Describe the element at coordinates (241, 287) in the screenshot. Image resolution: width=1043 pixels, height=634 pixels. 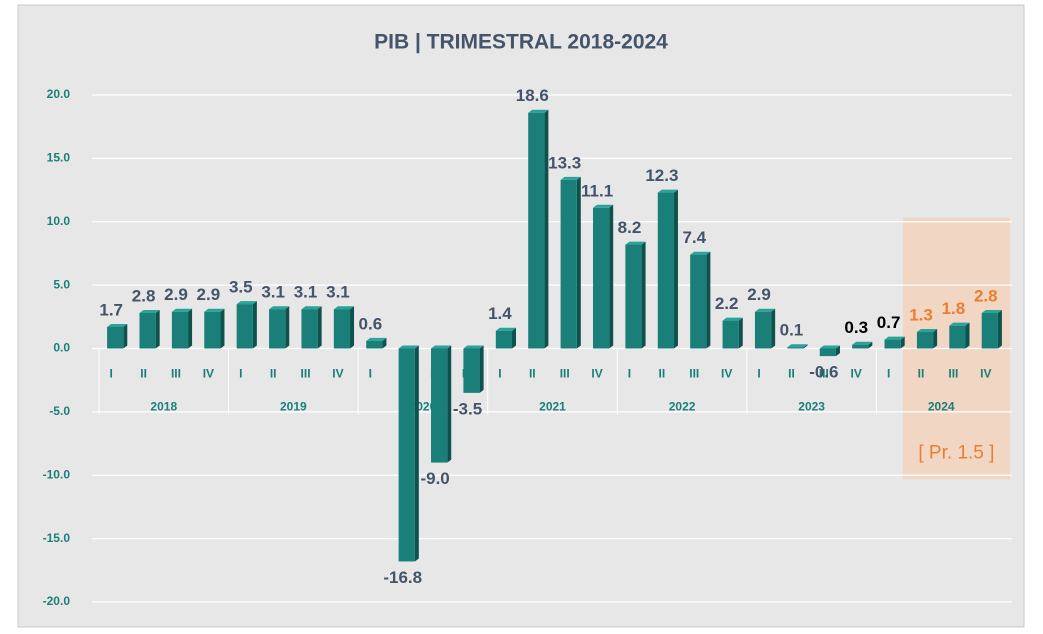
I see `value-label: 3.5` at that location.